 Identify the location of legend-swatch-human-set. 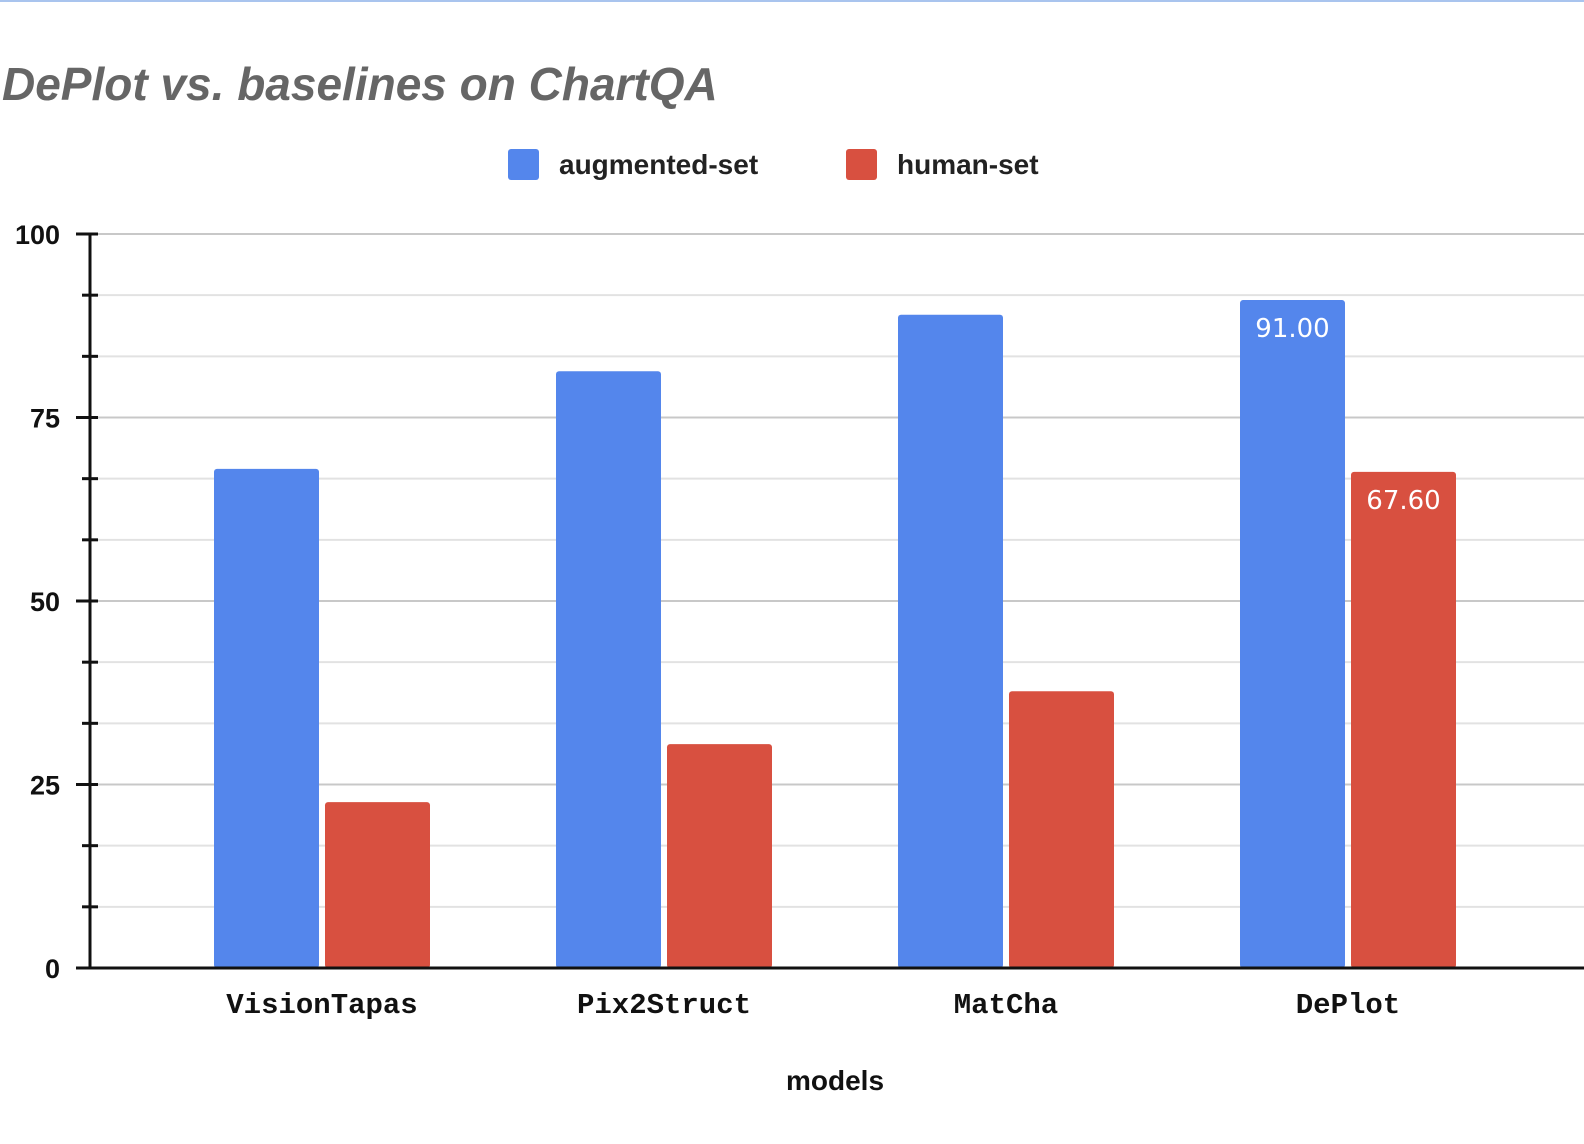
(861, 164).